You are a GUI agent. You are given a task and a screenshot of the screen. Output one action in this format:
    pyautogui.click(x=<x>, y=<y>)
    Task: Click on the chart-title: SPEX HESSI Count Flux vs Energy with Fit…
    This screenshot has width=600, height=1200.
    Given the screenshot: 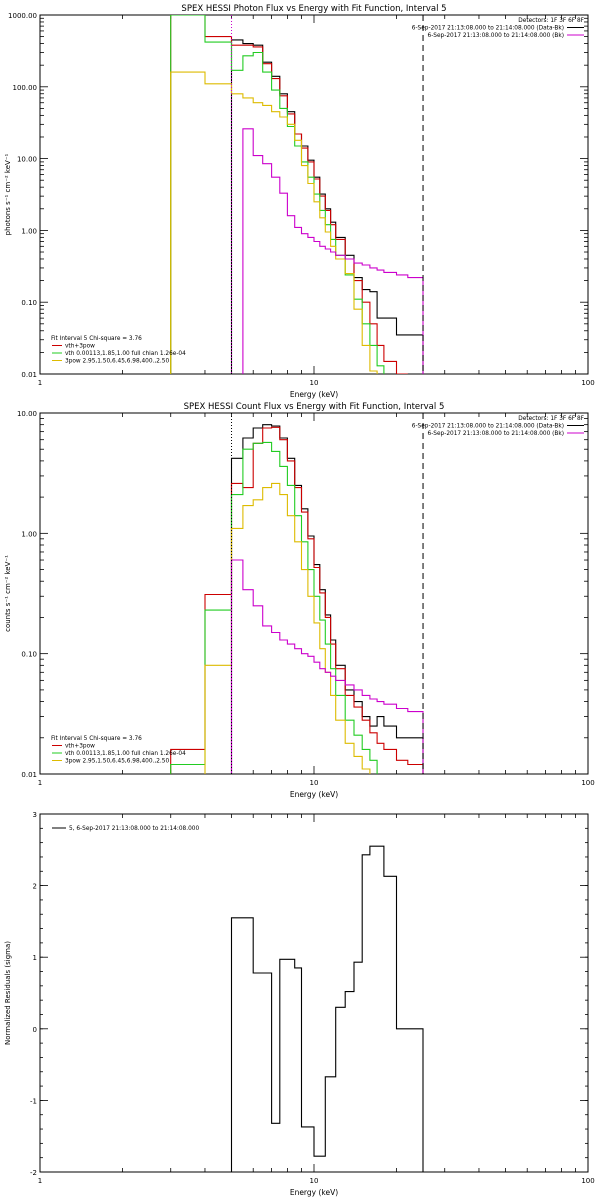 What is the action you would take?
    pyautogui.click(x=314, y=407)
    